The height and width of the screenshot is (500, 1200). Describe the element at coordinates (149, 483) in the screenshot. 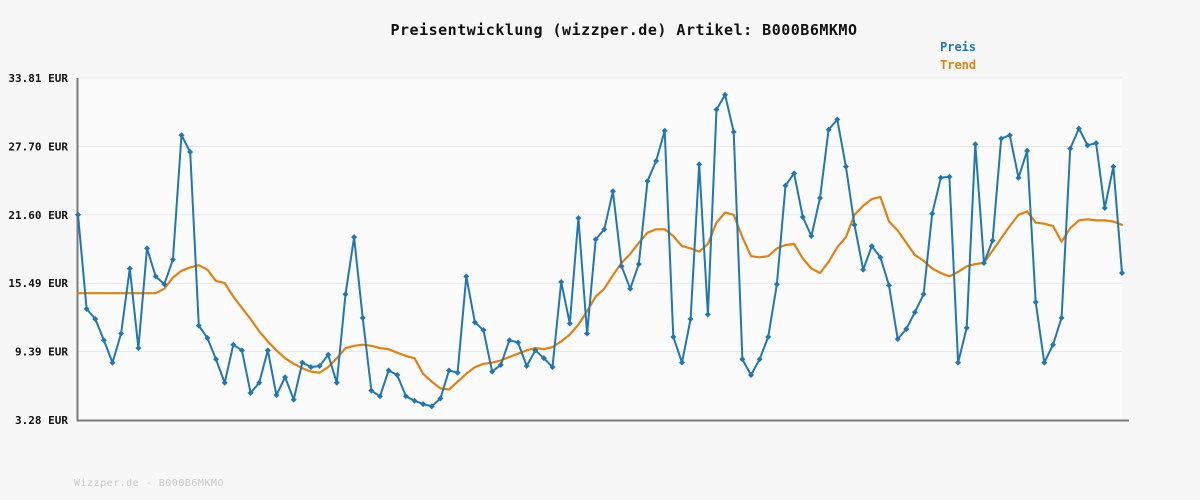

I see `watermark-text: Wizzper.de - B000B6MKMO` at that location.